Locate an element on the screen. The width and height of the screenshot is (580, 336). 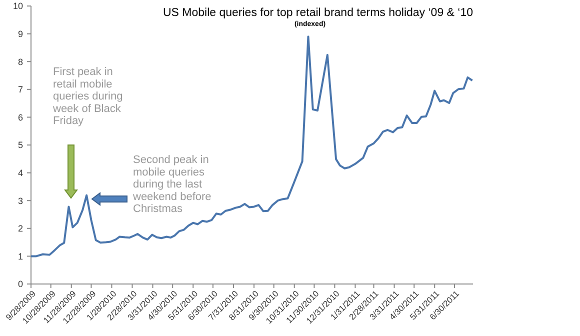
annotation: First peak in retail mobile queries during week of Black Friday is located at coordinates (87, 97).